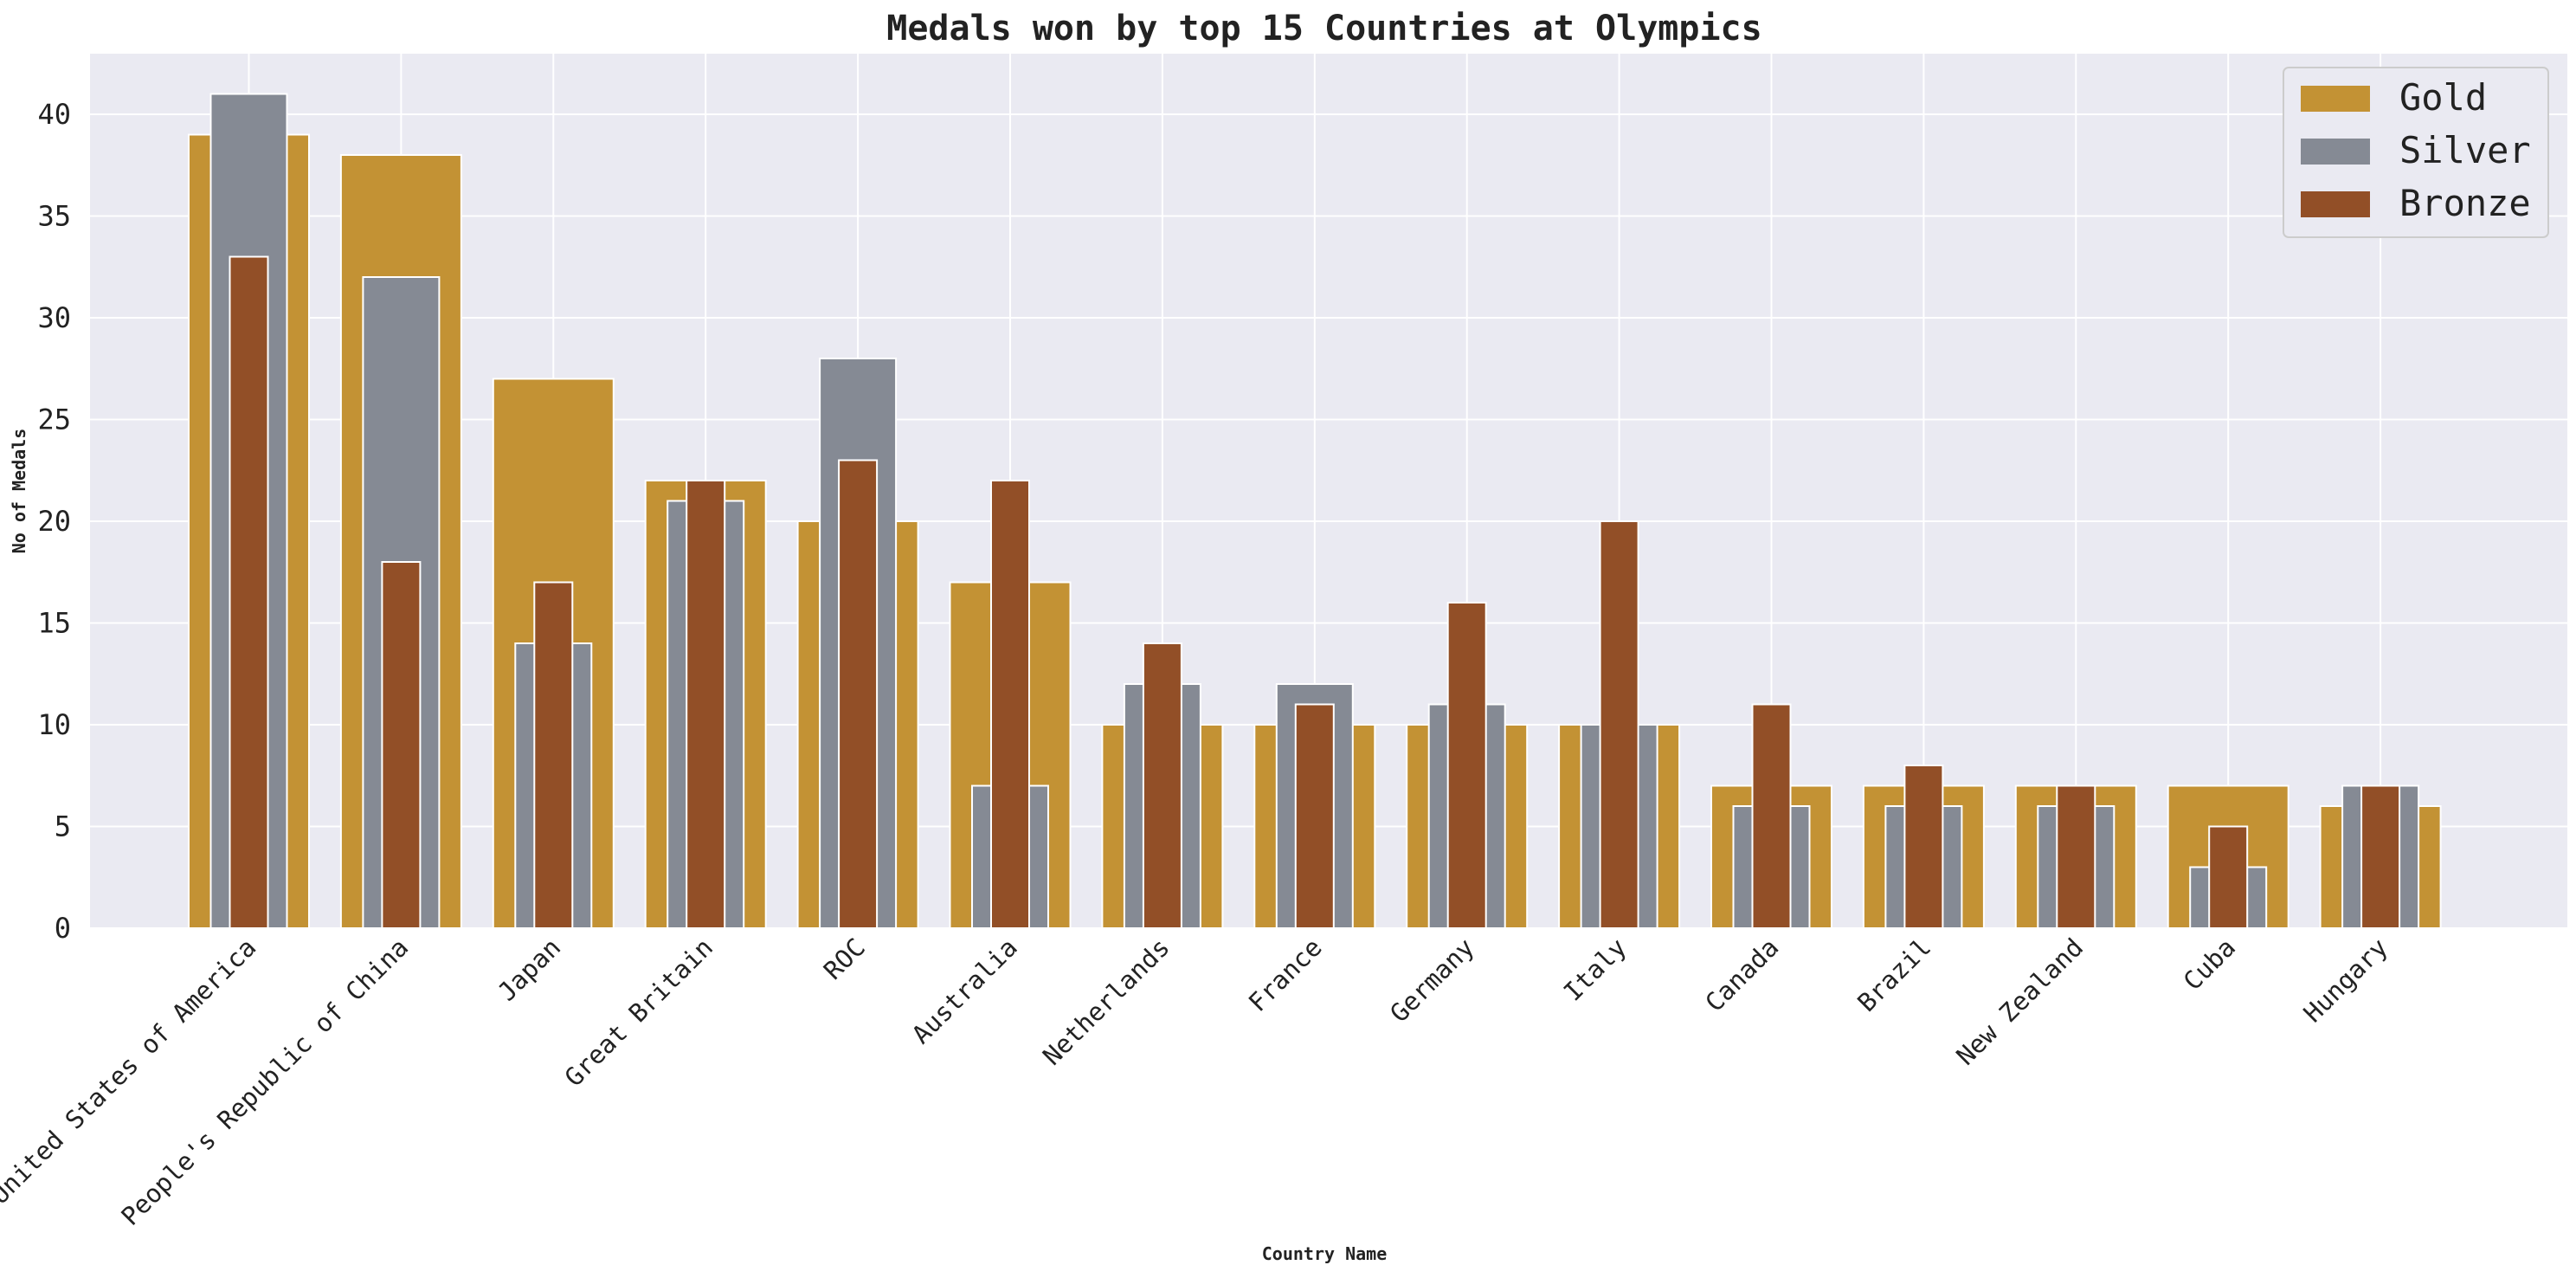 The image size is (2576, 1278). What do you see at coordinates (2019, 1002) in the screenshot?
I see `x-tick-label: New Zealand` at bounding box center [2019, 1002].